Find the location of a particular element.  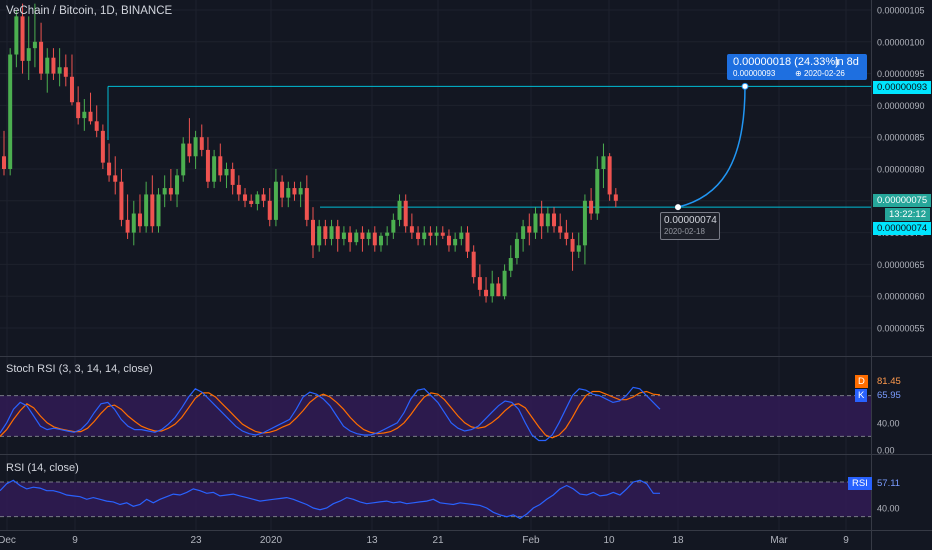

countdown-tag: 13:22:12 is located at coordinates (907, 214).